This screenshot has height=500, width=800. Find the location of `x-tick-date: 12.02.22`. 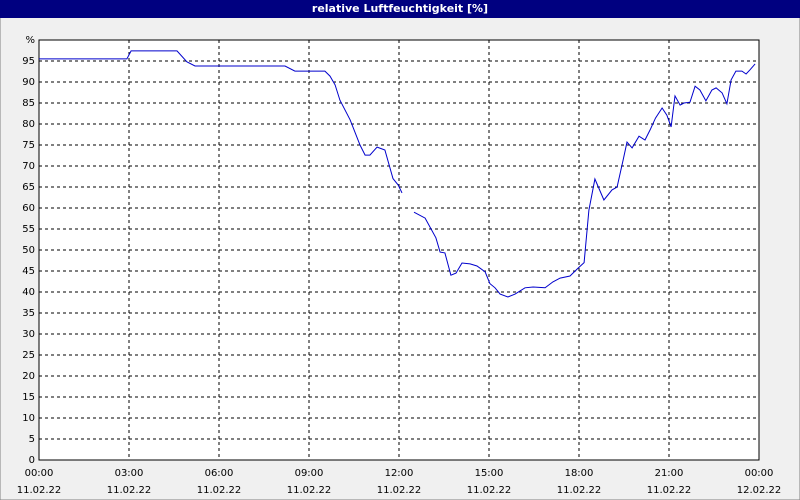

x-tick-date: 12.02.22 is located at coordinates (759, 490).